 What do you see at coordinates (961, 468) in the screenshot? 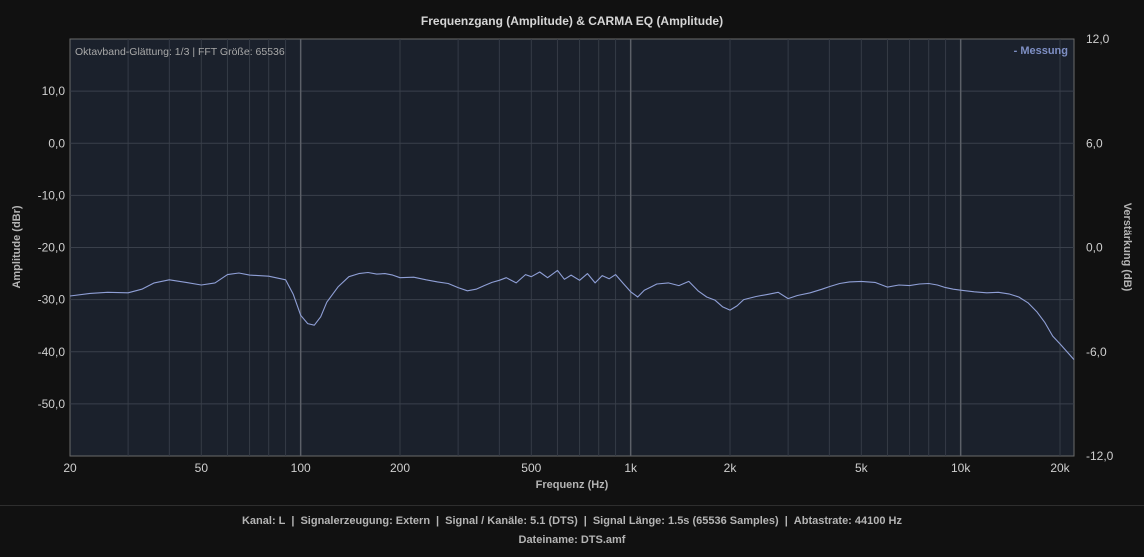
I see `x-tick-label: 10k` at bounding box center [961, 468].